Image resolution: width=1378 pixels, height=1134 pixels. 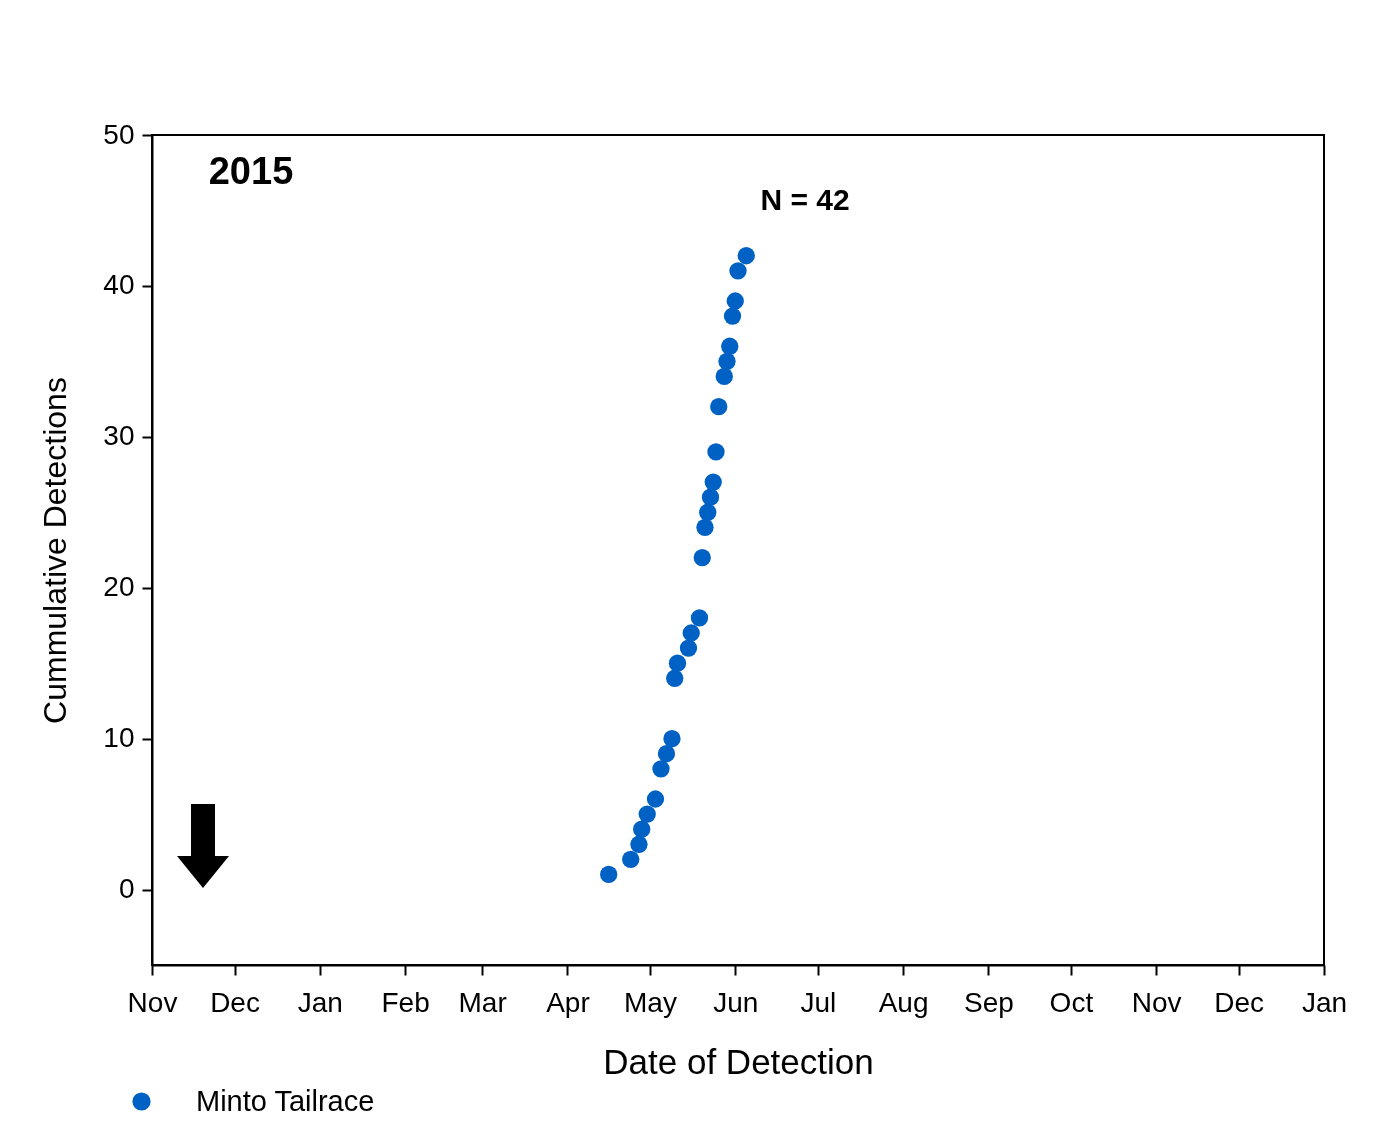 I want to click on y-tick-label: 40, so click(x=119, y=285).